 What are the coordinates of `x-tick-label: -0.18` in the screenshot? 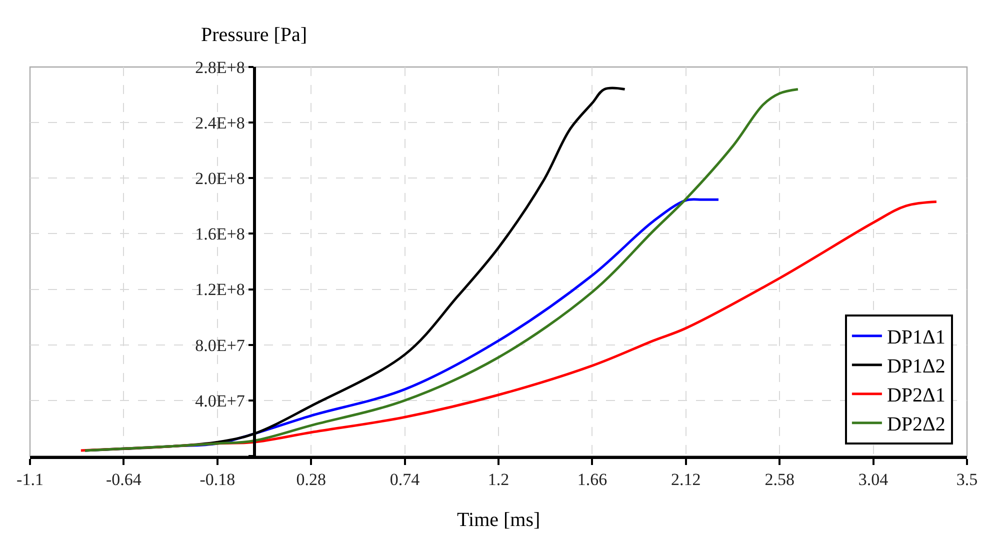 It's located at (218, 480).